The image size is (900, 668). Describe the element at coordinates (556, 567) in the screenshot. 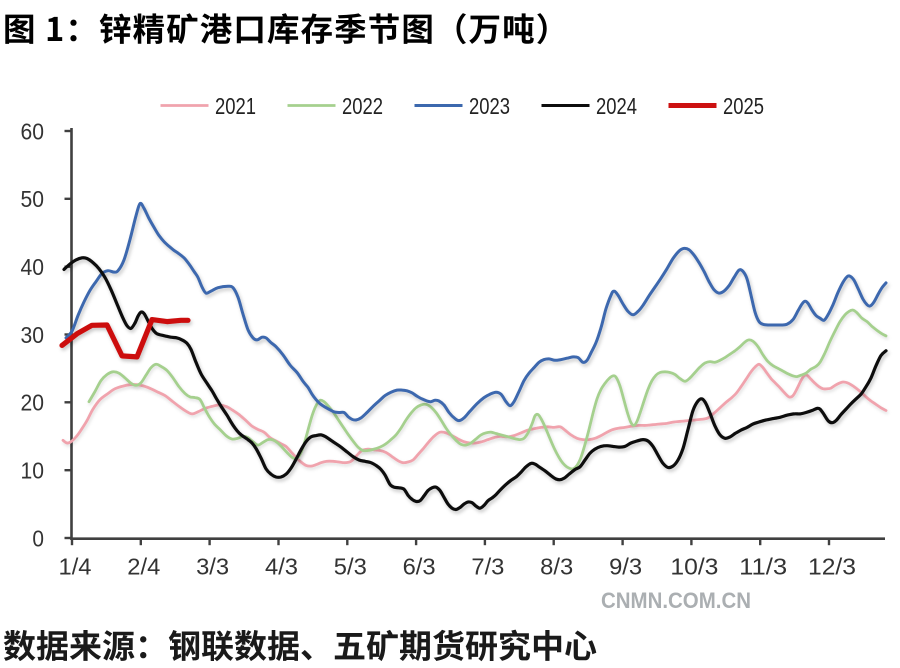

I see `svg-text: 8/3` at that location.